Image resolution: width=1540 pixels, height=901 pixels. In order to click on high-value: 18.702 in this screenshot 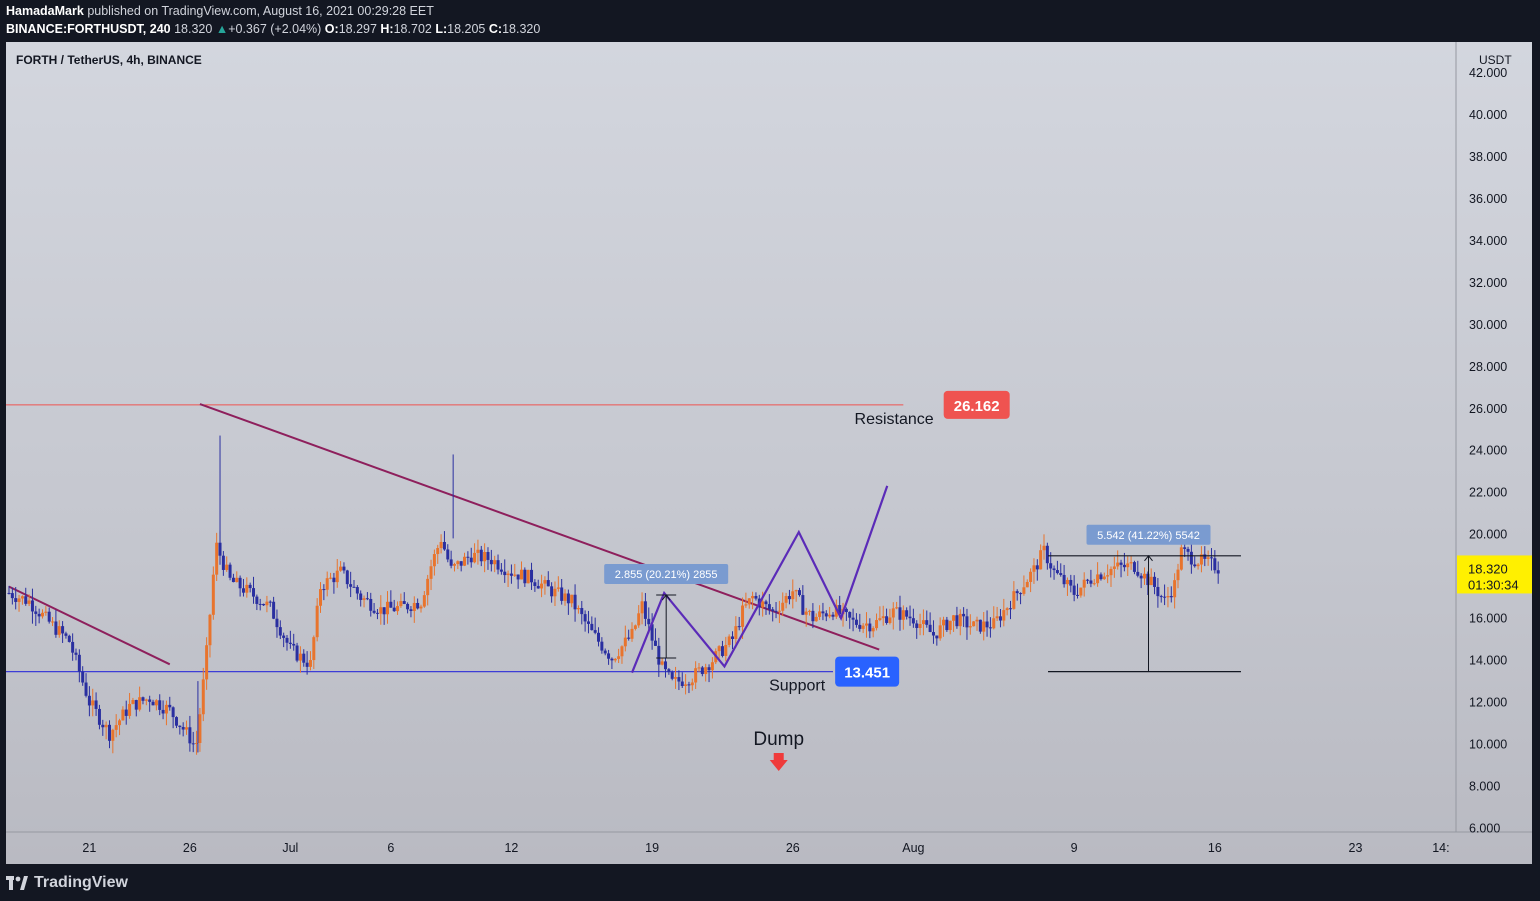, I will do `click(412, 29)`.